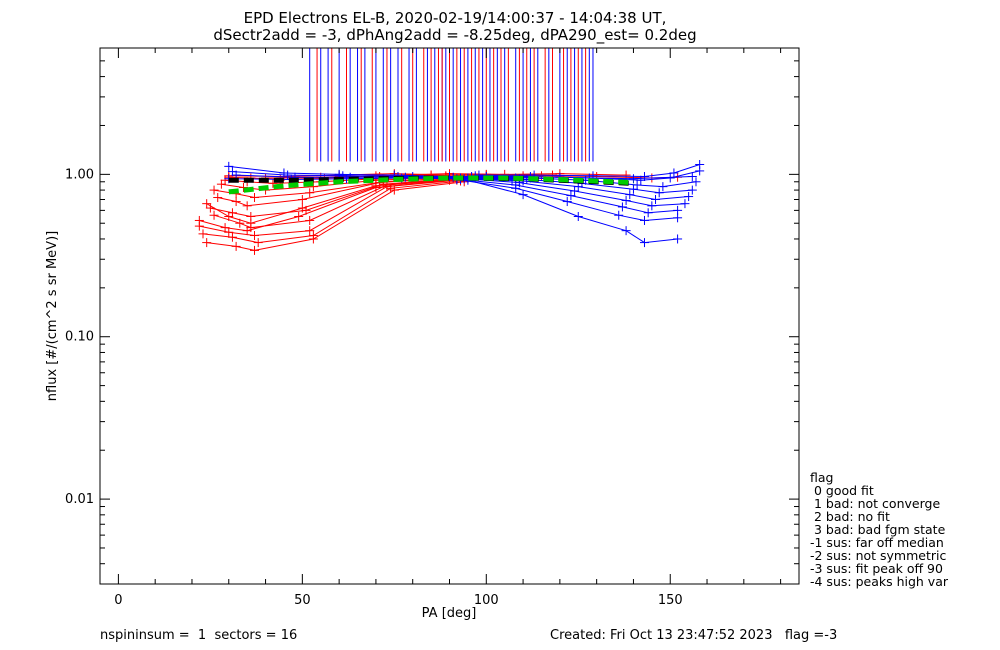 Image resolution: width=1000 pixels, height=650 pixels. Describe the element at coordinates (842, 490) in the screenshot. I see `legend-entry-0: 0 good fit` at that location.